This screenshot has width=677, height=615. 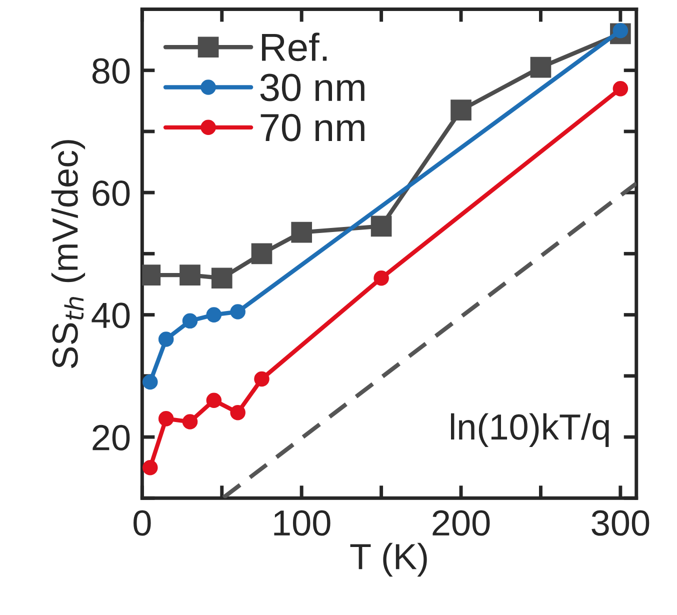 I want to click on y-axis-title: SS$_{th}$ (mV/dec), so click(x=68, y=254).